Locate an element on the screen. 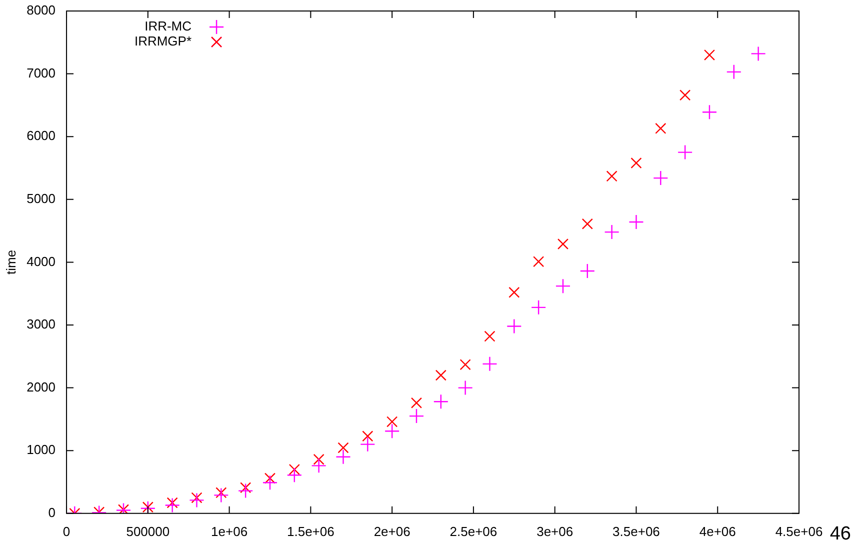 The height and width of the screenshot is (545, 853). y-tick-label: 6000 is located at coordinates (41, 136).